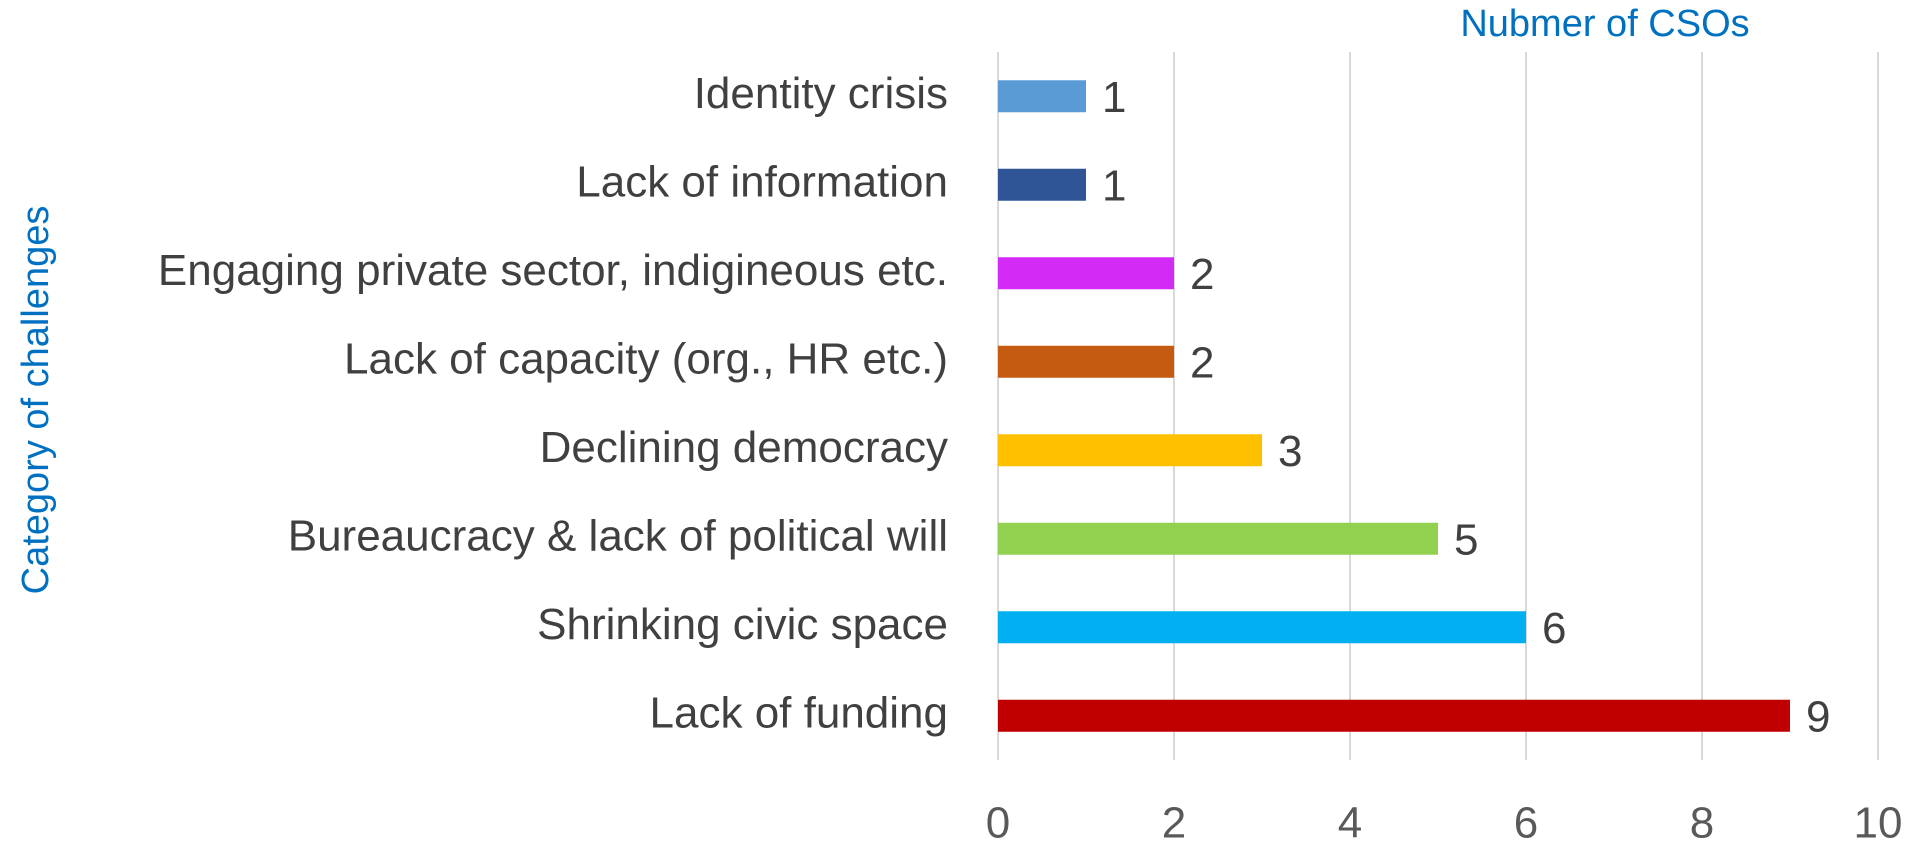  Describe the element at coordinates (1290, 451) in the screenshot. I see `data-label: 3` at that location.